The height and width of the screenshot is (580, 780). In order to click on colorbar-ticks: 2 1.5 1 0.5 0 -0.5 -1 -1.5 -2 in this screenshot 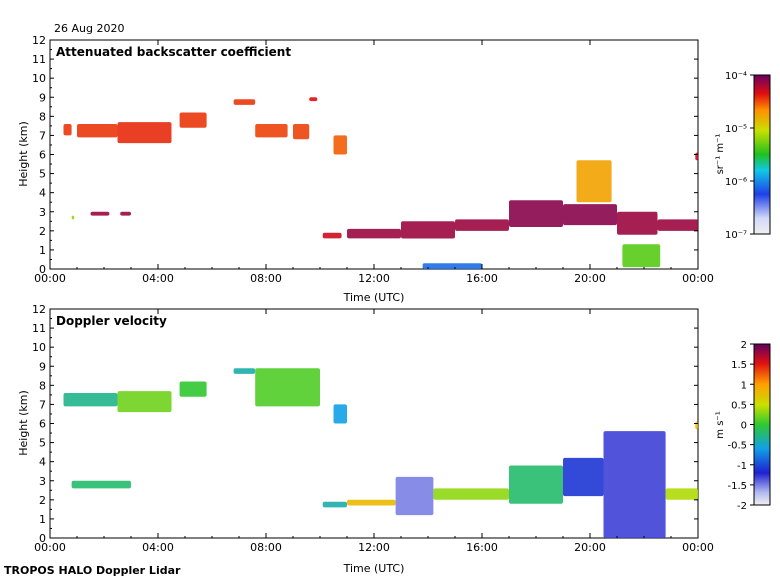, I will do `click(740, 426)`.